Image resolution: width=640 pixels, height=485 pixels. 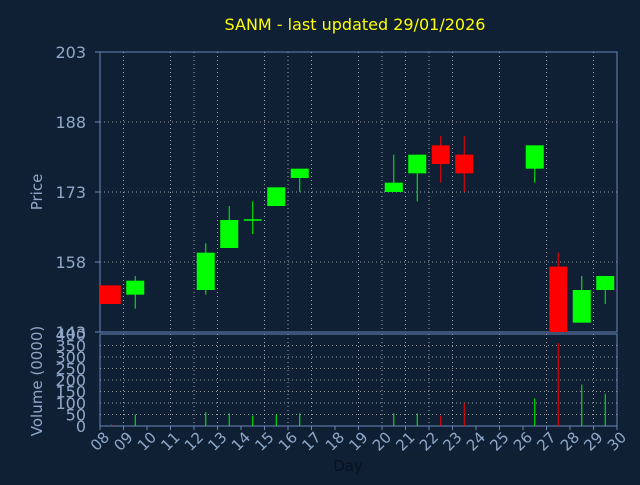 What do you see at coordinates (70, 380) in the screenshot?
I see `volume-tick-label: 200` at bounding box center [70, 380].